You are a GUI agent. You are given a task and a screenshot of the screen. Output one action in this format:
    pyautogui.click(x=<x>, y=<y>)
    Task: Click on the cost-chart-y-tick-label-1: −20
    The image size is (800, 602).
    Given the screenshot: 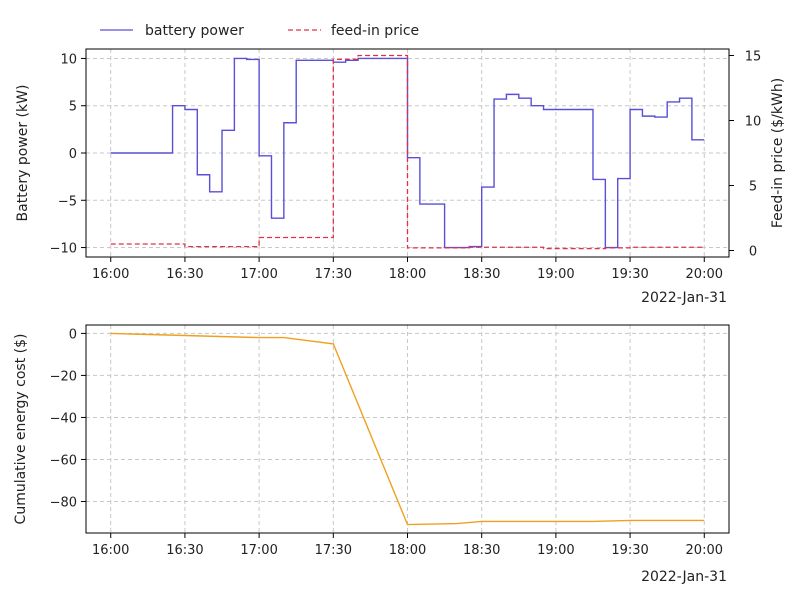 What is the action you would take?
    pyautogui.click(x=63, y=376)
    